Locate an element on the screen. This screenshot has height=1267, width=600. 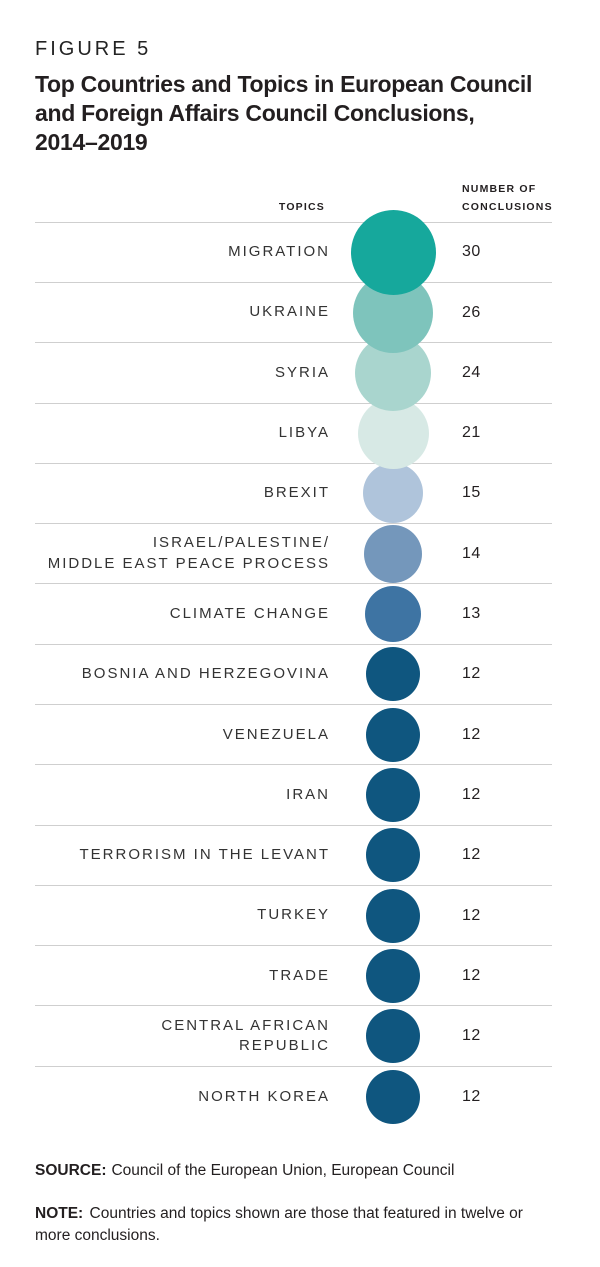
table-row: SYRIA 24 is located at coordinates (293, 372).